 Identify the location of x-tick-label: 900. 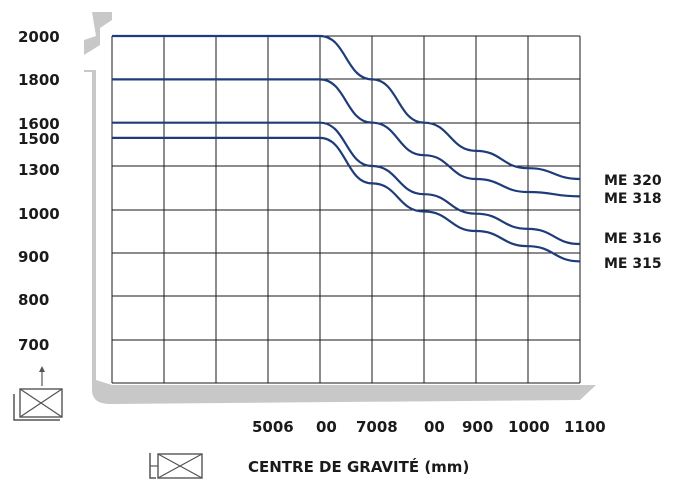
(477, 427).